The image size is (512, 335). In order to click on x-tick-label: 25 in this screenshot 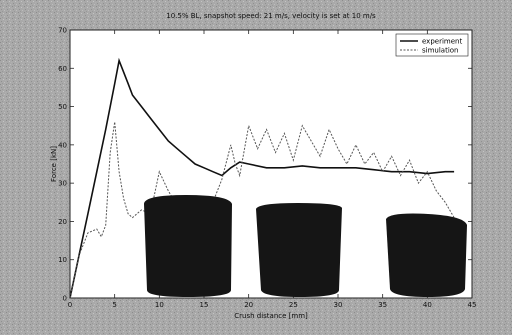, I will do `click(293, 305)`.